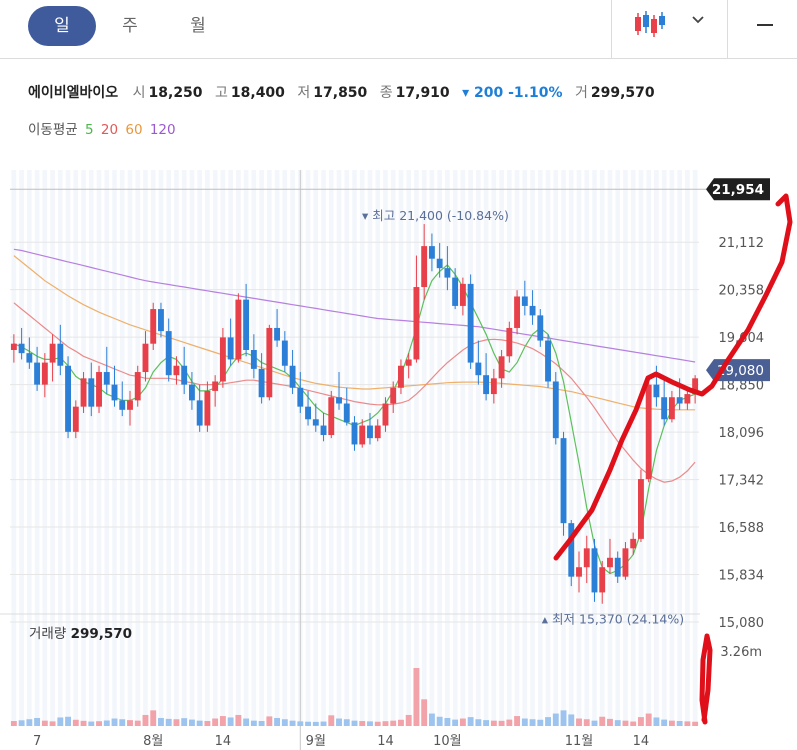 The height and width of the screenshot is (750, 797). What do you see at coordinates (62, 26) in the screenshot?
I see `tab-daily: 일` at bounding box center [62, 26].